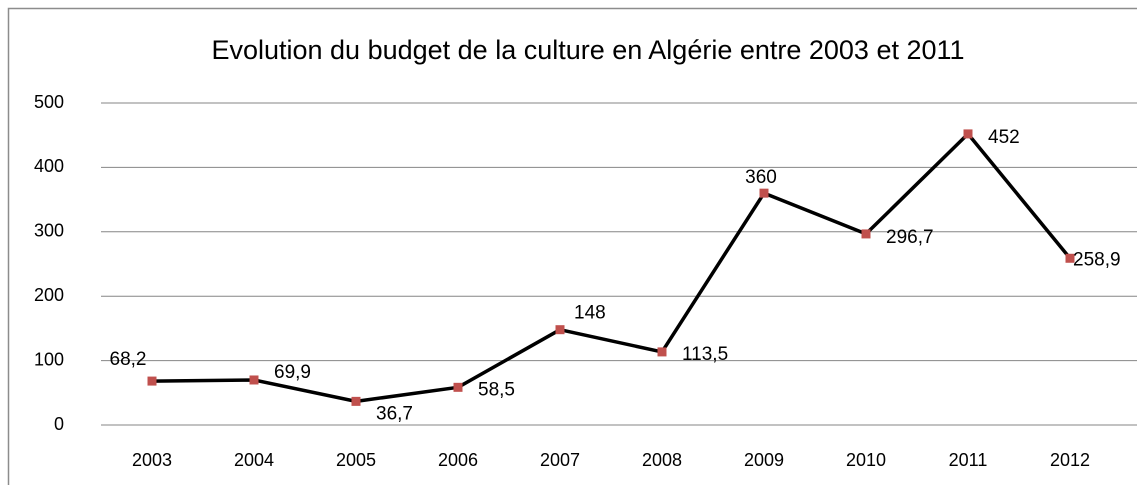 This screenshot has height=485, width=1137. What do you see at coordinates (866, 460) in the screenshot?
I see `x-tick-label: 2010` at bounding box center [866, 460].